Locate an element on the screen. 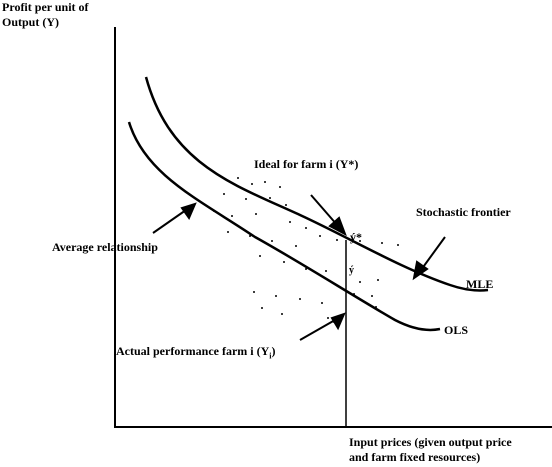 This screenshot has height=467, width=552. x-axis-label-line2: and farm fixed resources) is located at coordinates (415, 457).